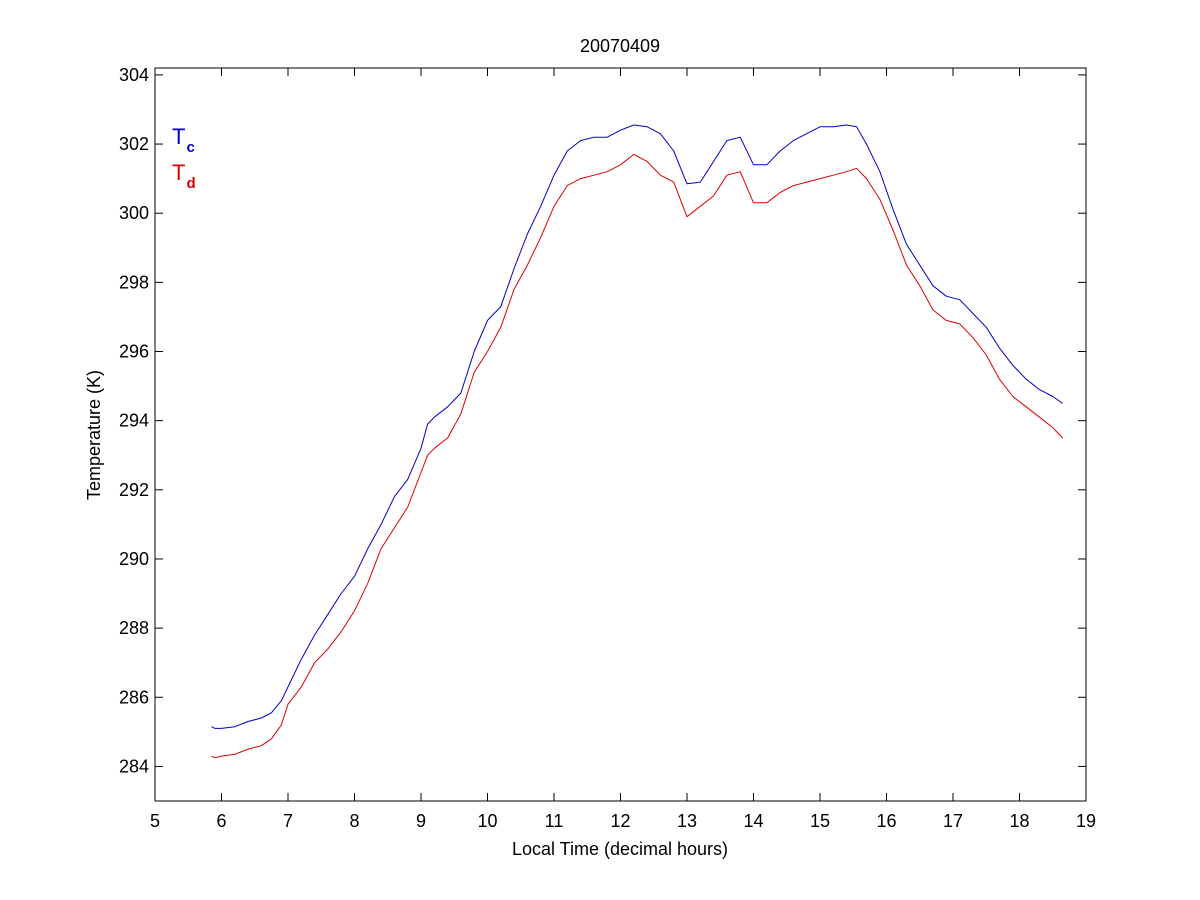 The width and height of the screenshot is (1200, 900). I want to click on x-tick-label: 17, so click(953, 821).